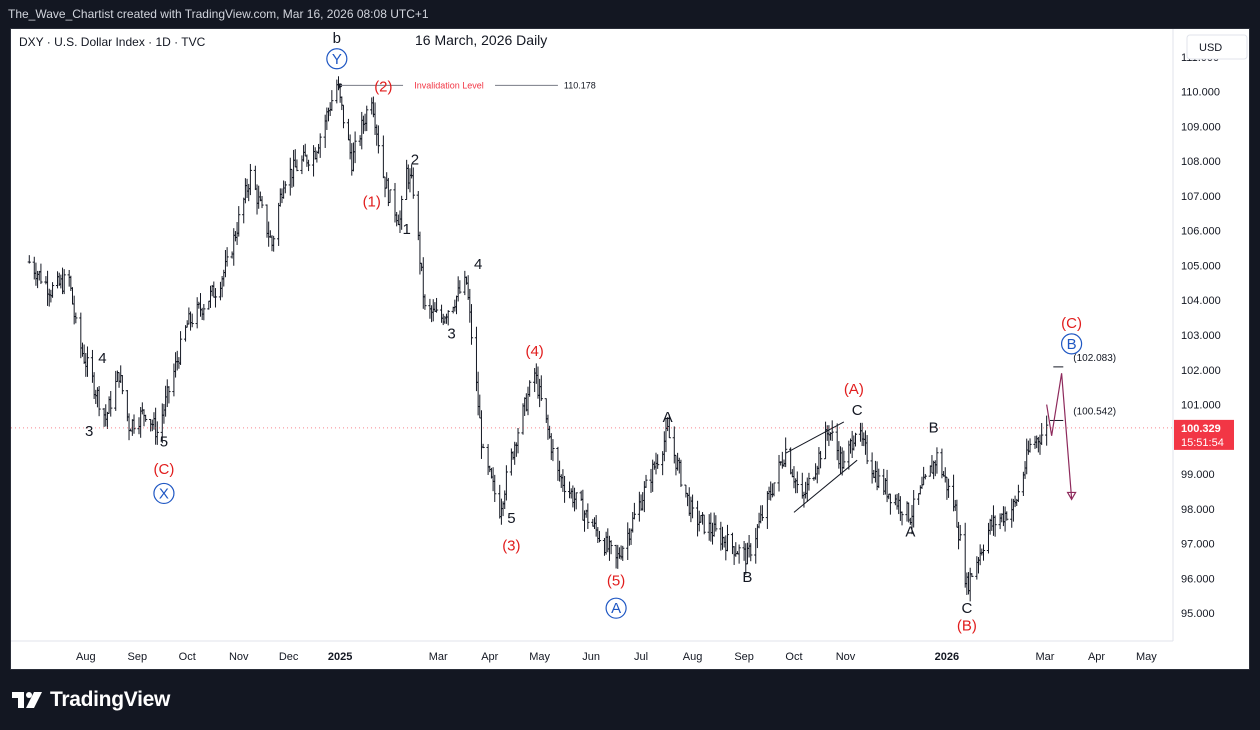 This screenshot has width=1260, height=730. Describe the element at coordinates (1198, 579) in the screenshot. I see `price-tick-label: 96.000` at that location.